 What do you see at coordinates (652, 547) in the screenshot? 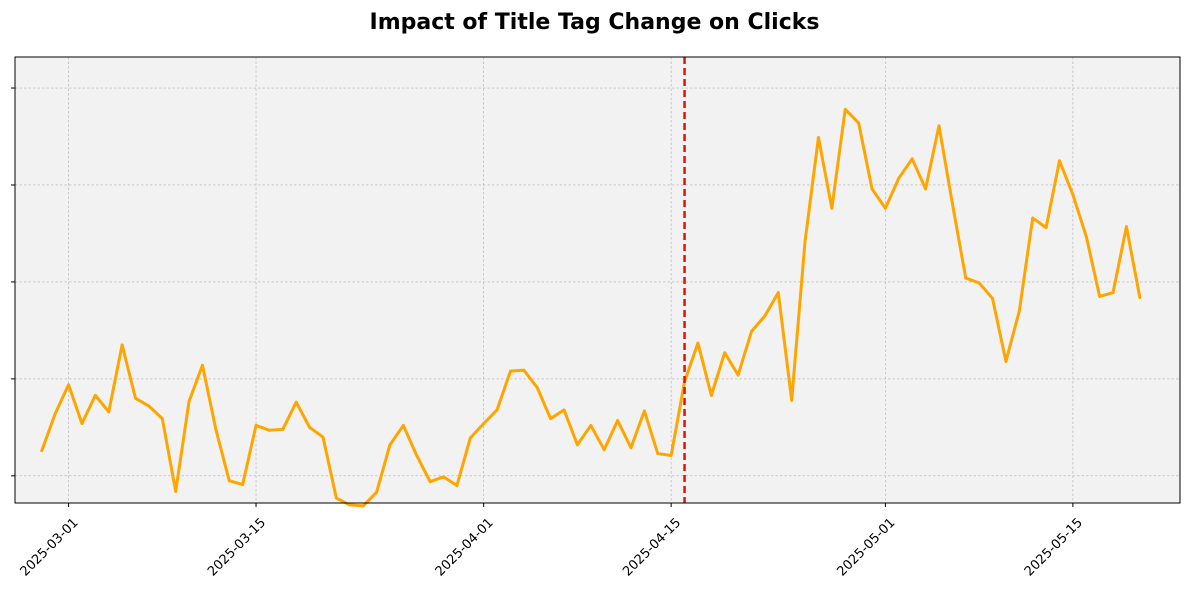
I see `x-tick-label: 2025-04-15` at bounding box center [652, 547].